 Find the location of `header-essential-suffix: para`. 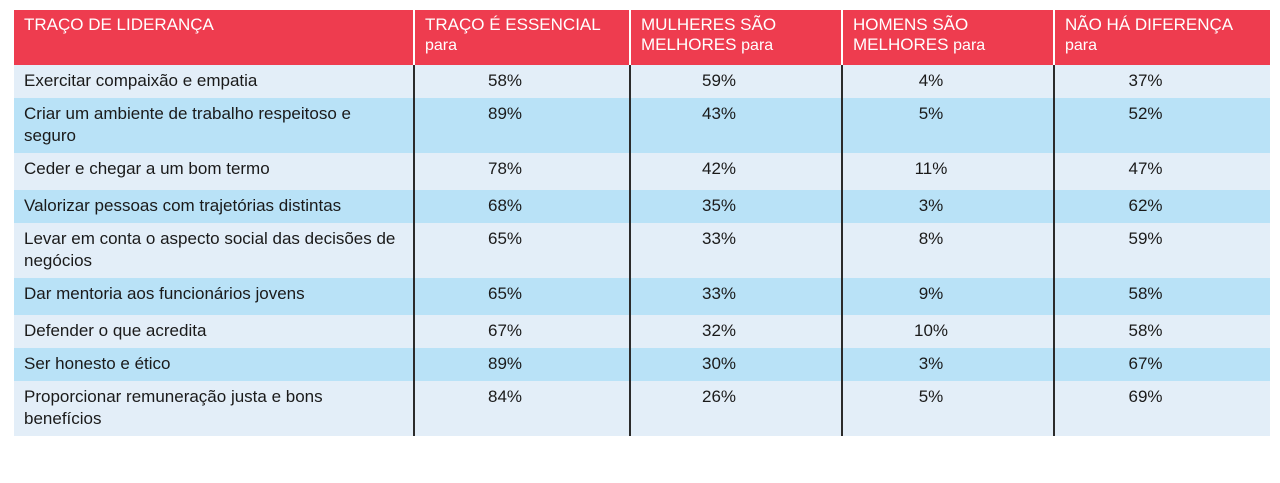

header-essential-suffix: para is located at coordinates (441, 45).